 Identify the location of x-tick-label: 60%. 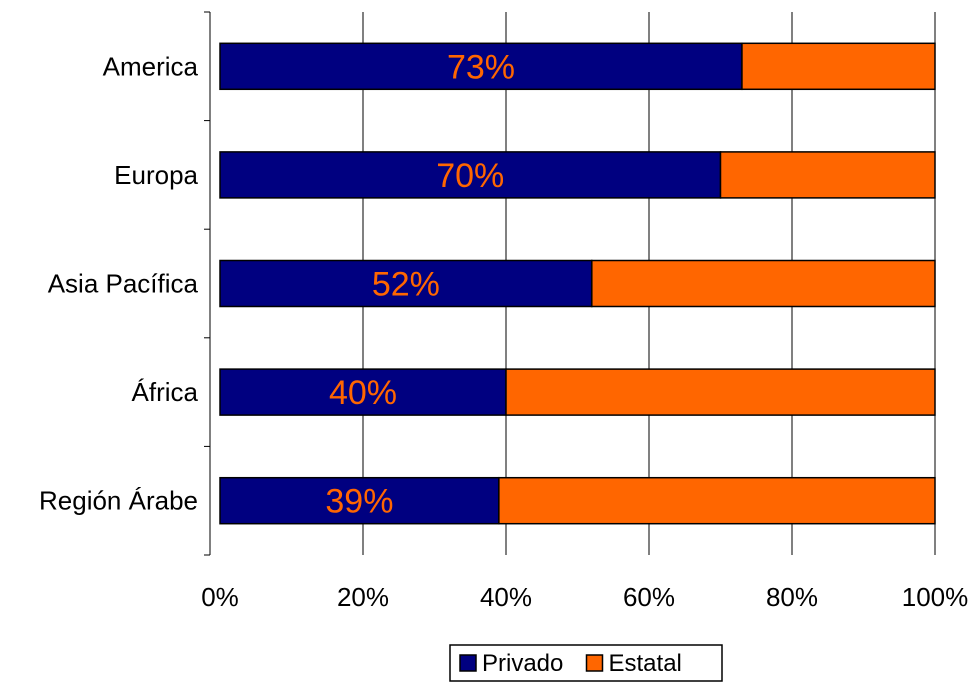
(649, 597).